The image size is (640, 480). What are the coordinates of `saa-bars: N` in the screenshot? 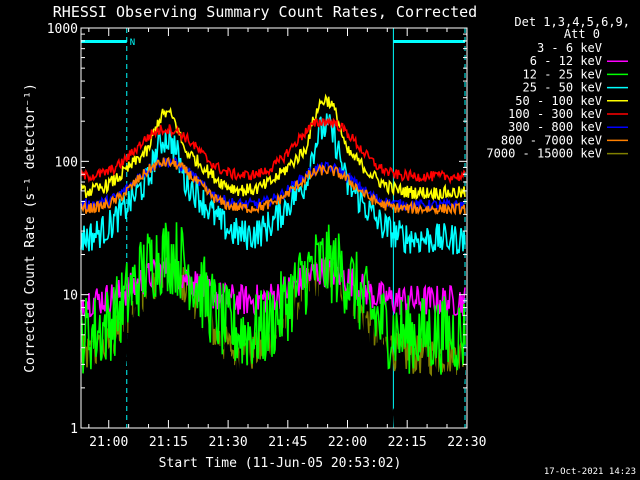 It's located at (273, 43).